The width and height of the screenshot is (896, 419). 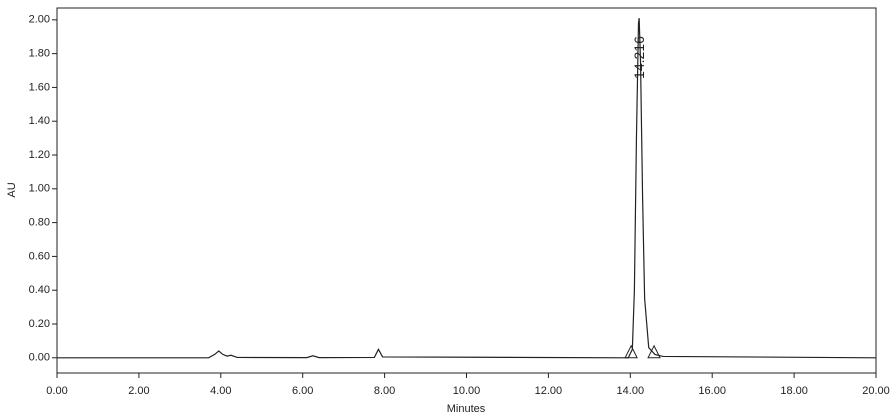 What do you see at coordinates (466, 409) in the screenshot?
I see `x-axis-label: Minutes` at bounding box center [466, 409].